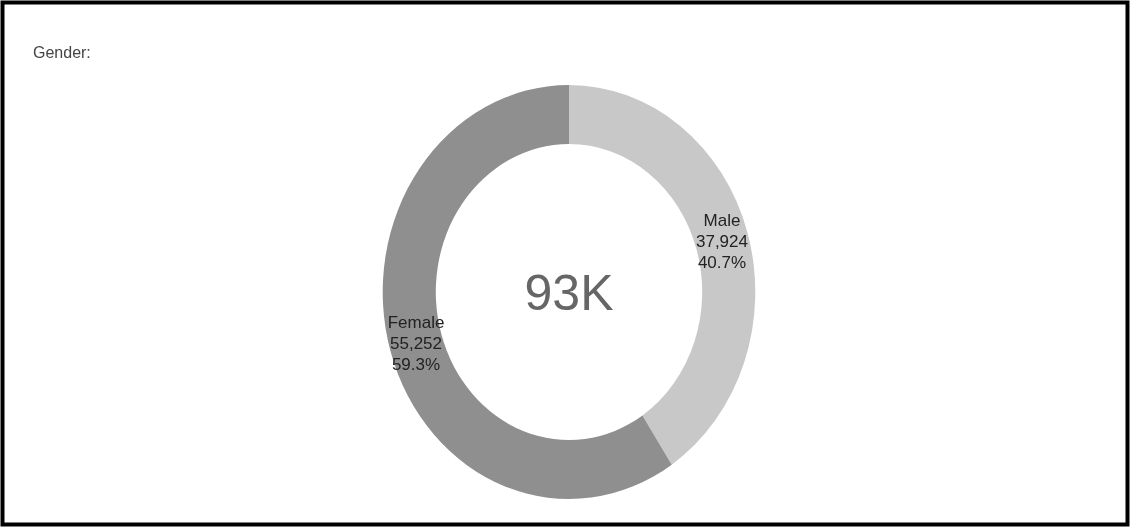  What do you see at coordinates (569, 293) in the screenshot?
I see `text: 93K` at bounding box center [569, 293].